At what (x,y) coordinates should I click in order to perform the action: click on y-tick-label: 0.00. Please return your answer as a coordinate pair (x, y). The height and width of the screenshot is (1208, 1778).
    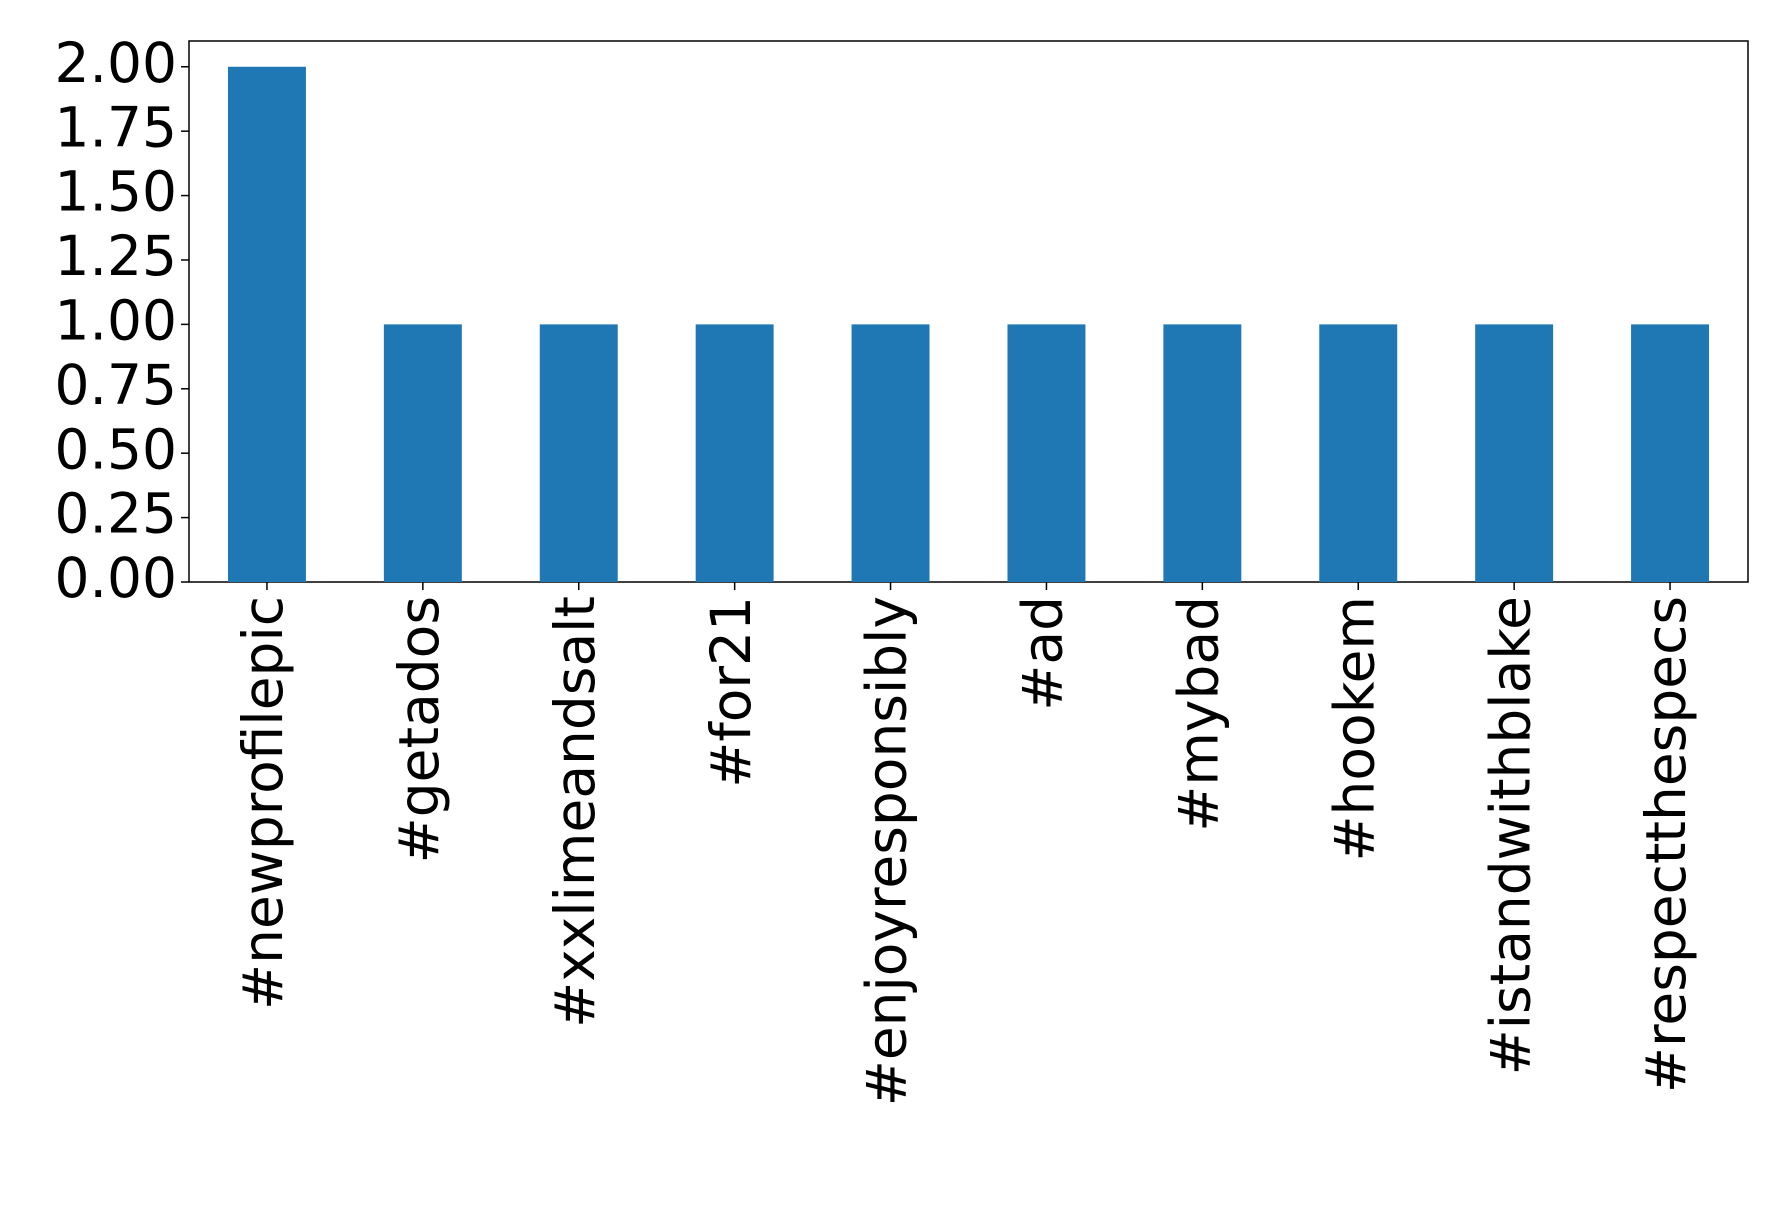
    Looking at the image, I should click on (116, 578).